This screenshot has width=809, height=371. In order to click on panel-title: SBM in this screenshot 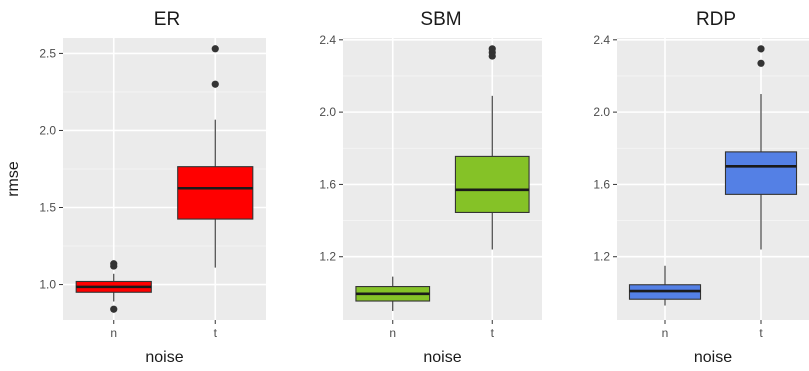, I will do `click(440, 19)`.